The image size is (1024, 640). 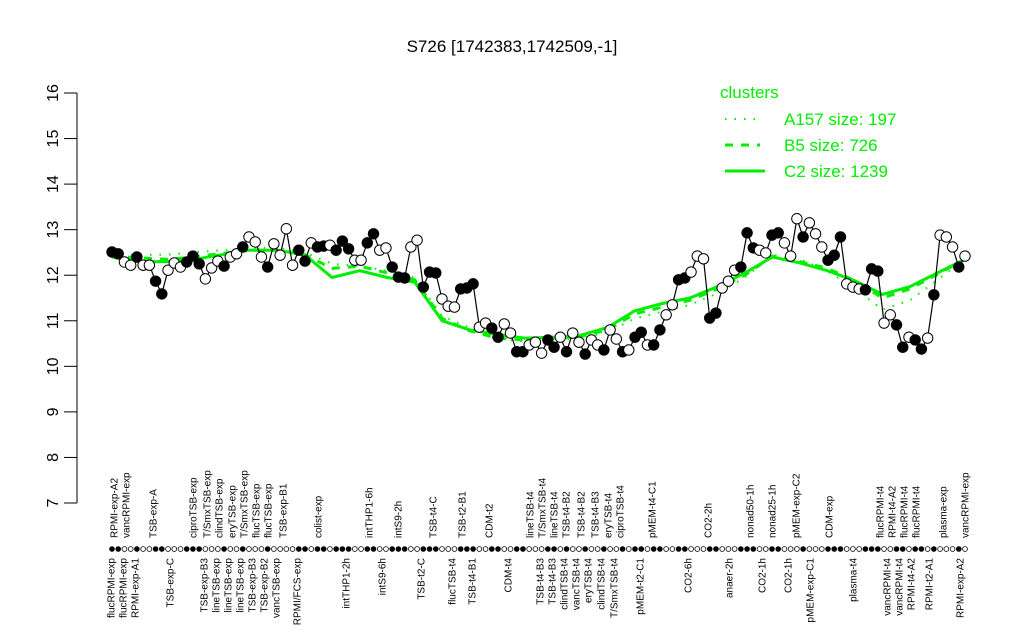 What do you see at coordinates (689, 575) in the screenshot?
I see `x-tick-label: CO2-6h` at bounding box center [689, 575].